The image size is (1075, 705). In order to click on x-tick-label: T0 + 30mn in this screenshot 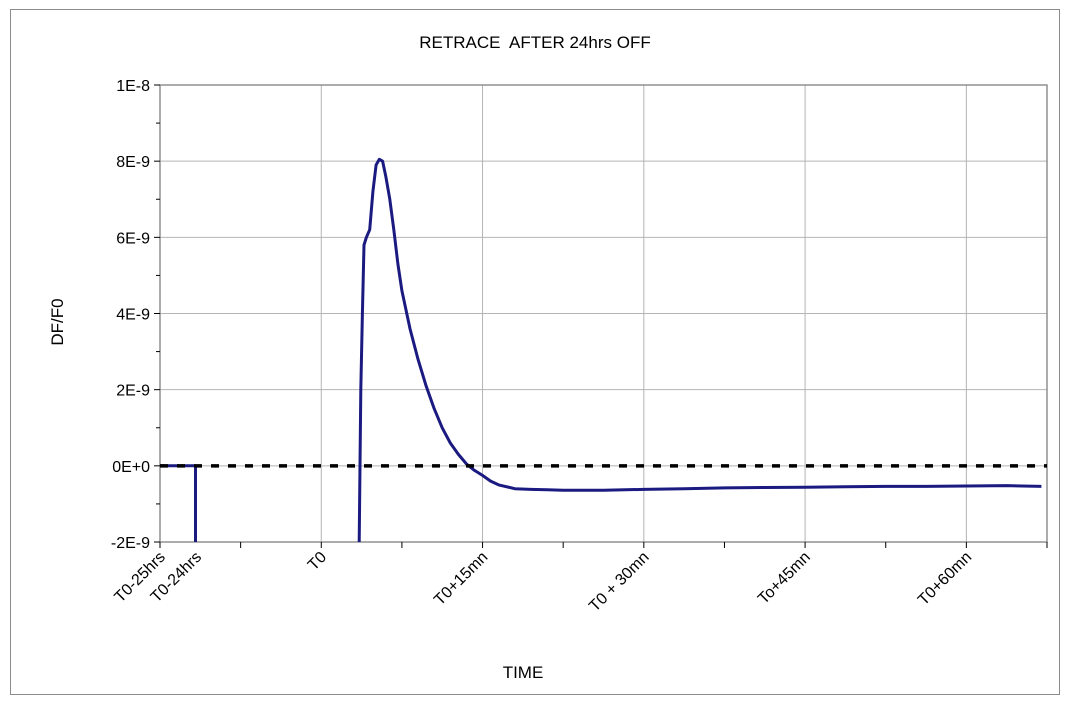, I will do `click(619, 582)`.